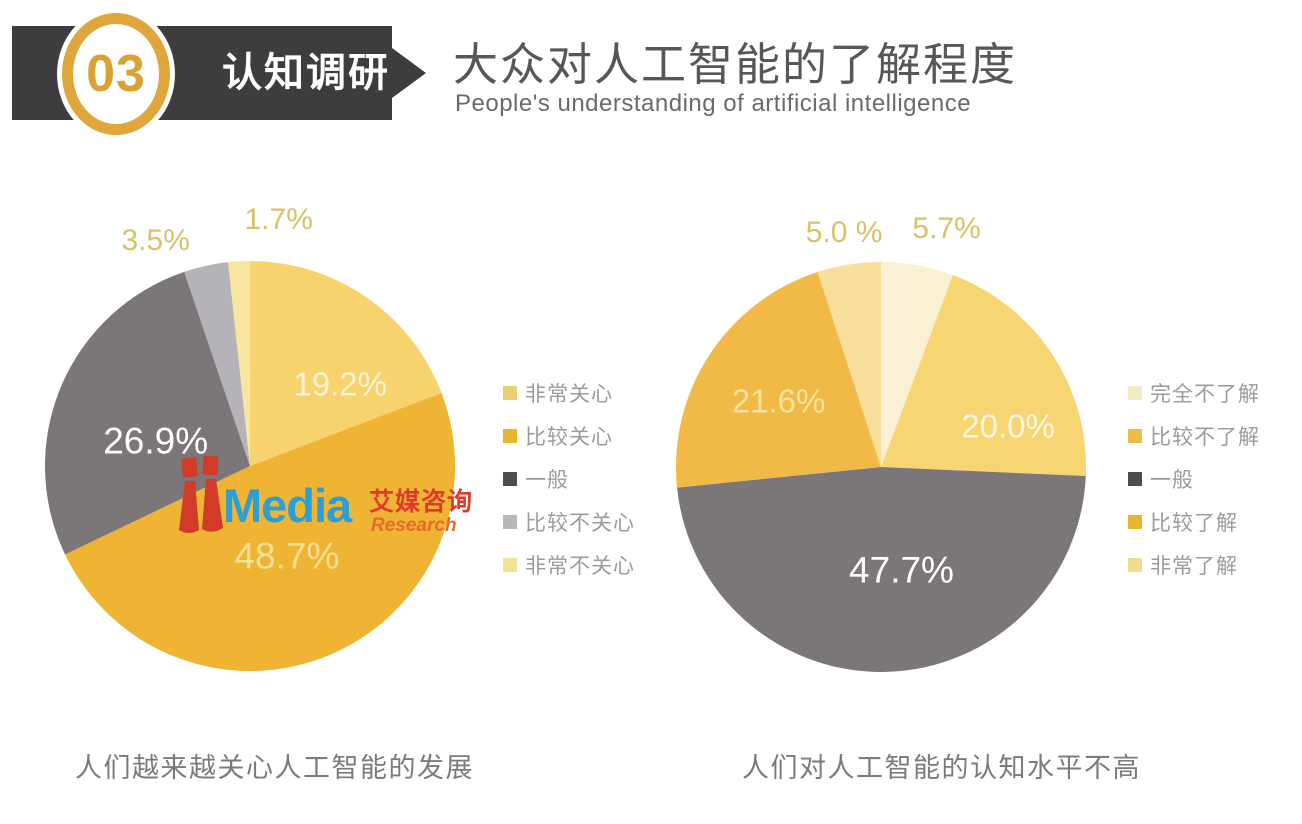  I want to click on section-number-badge: 03, so click(116, 74).